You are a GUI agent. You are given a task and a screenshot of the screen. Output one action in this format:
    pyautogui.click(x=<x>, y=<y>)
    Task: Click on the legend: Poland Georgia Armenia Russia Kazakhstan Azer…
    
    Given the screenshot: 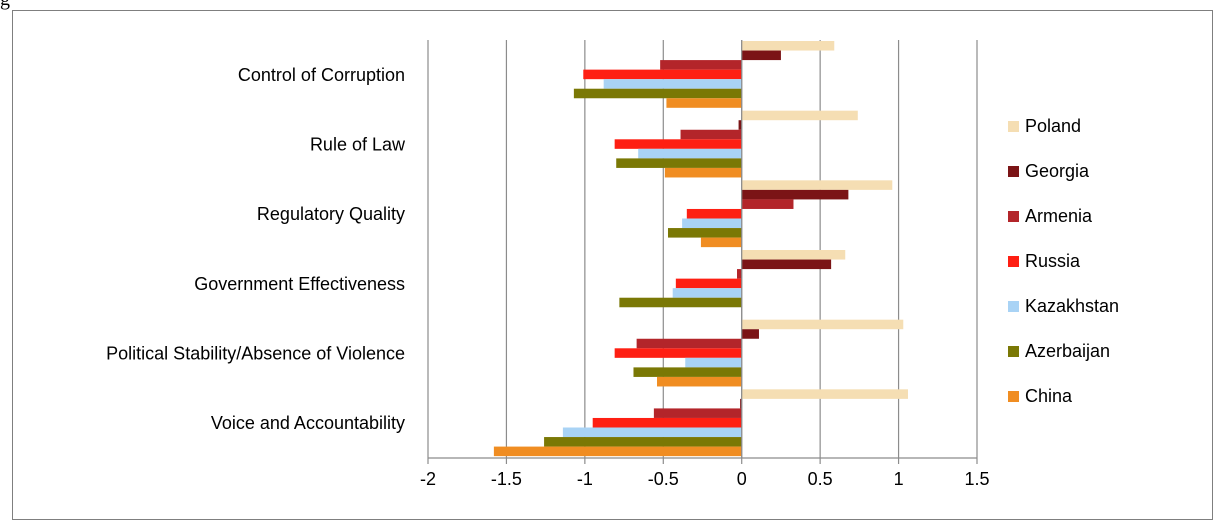 What is the action you would take?
    pyautogui.click(x=1063, y=261)
    